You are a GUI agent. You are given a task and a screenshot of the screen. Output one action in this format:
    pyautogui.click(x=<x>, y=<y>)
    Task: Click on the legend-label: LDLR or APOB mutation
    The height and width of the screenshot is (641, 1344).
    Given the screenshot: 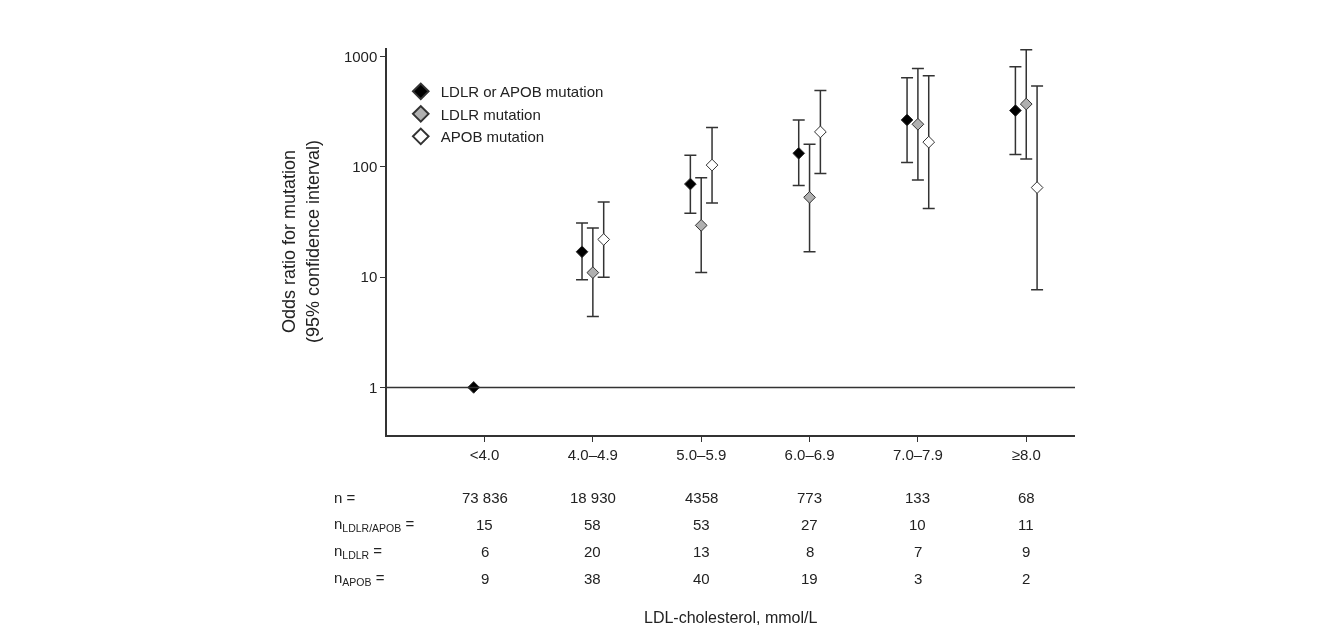 What is the action you would take?
    pyautogui.click(x=522, y=92)
    